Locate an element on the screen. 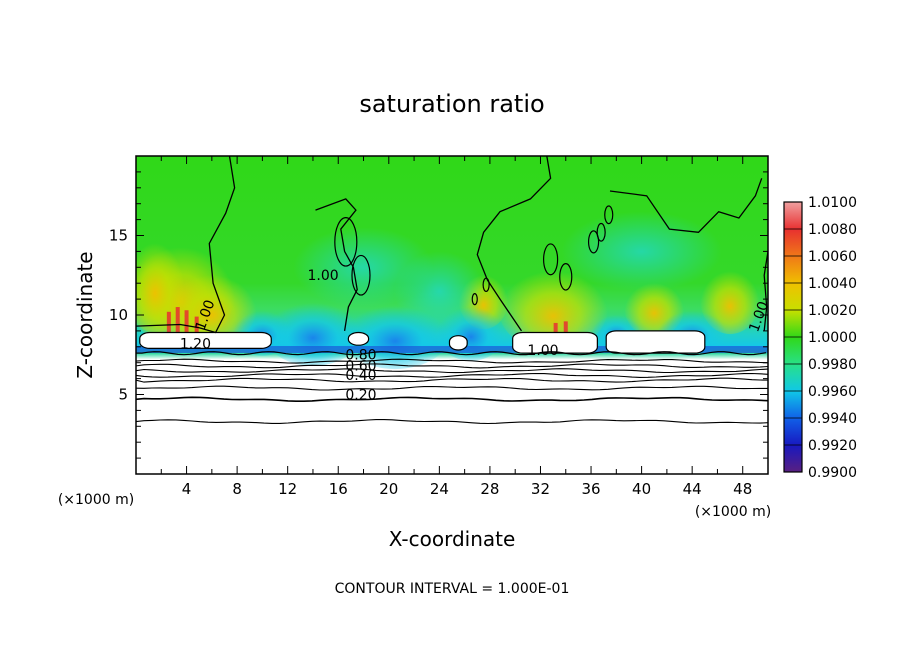 This screenshot has height=654, width=904. cloud-regions is located at coordinates (422, 342).